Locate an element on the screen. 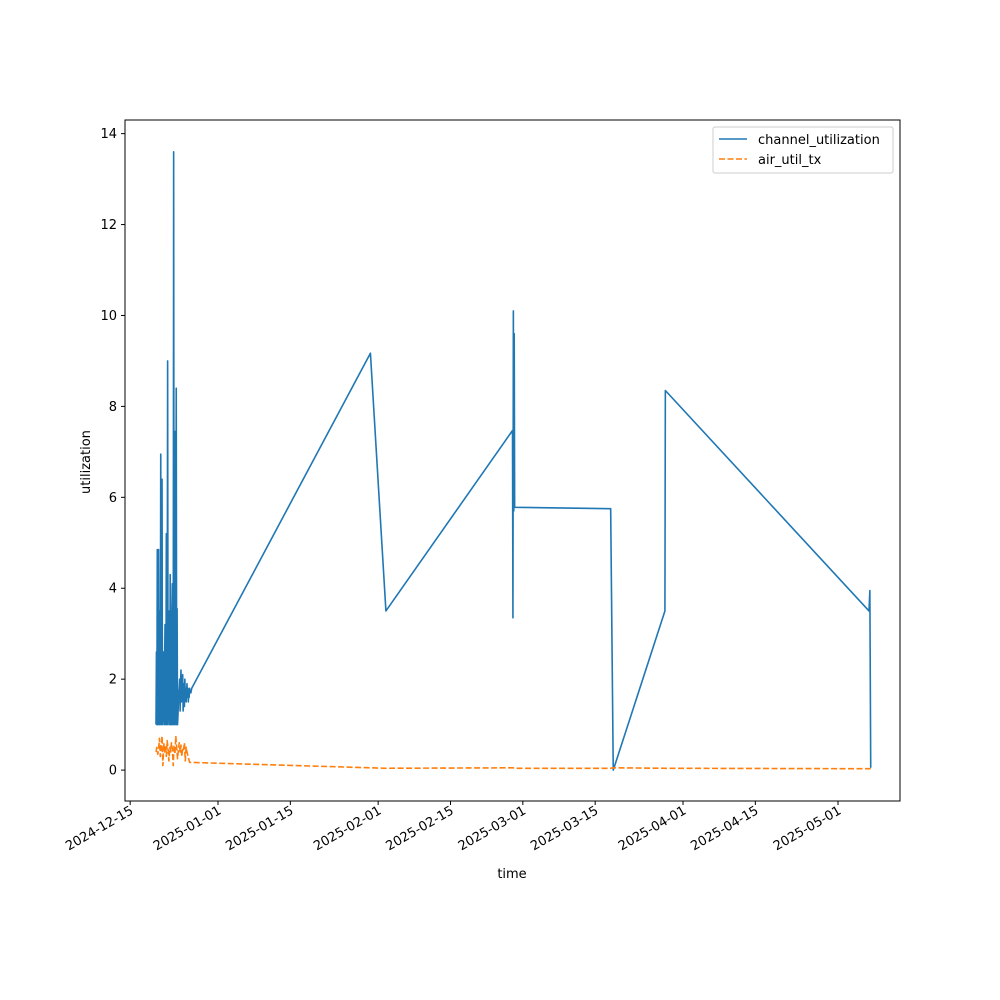  y-tick-label: 0 is located at coordinates (113, 771).